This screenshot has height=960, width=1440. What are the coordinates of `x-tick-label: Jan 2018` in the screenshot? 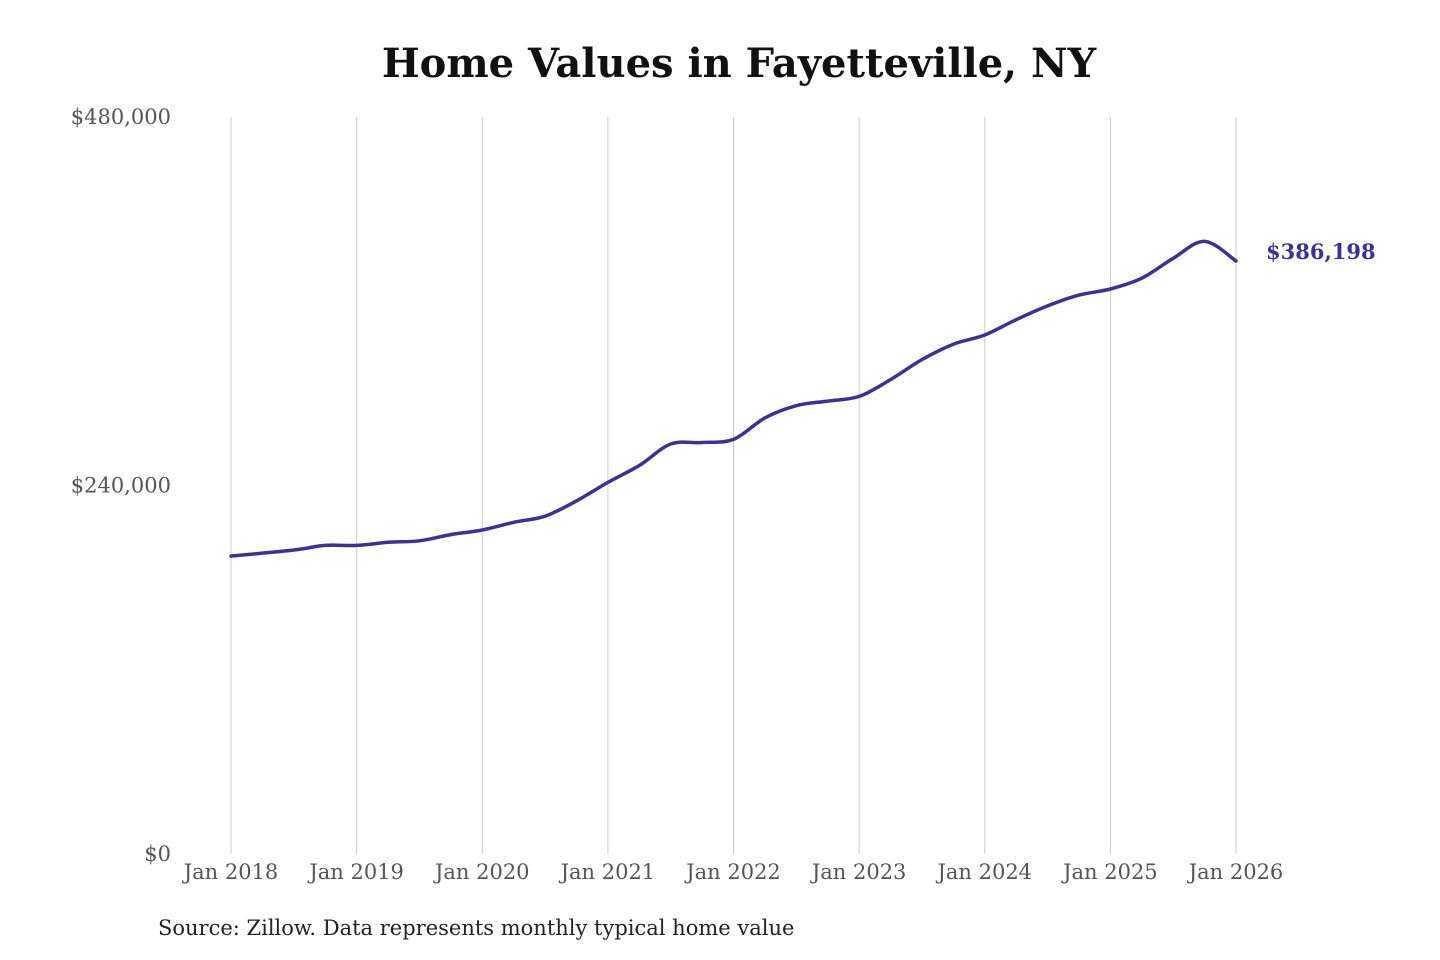 It's located at (230, 872).